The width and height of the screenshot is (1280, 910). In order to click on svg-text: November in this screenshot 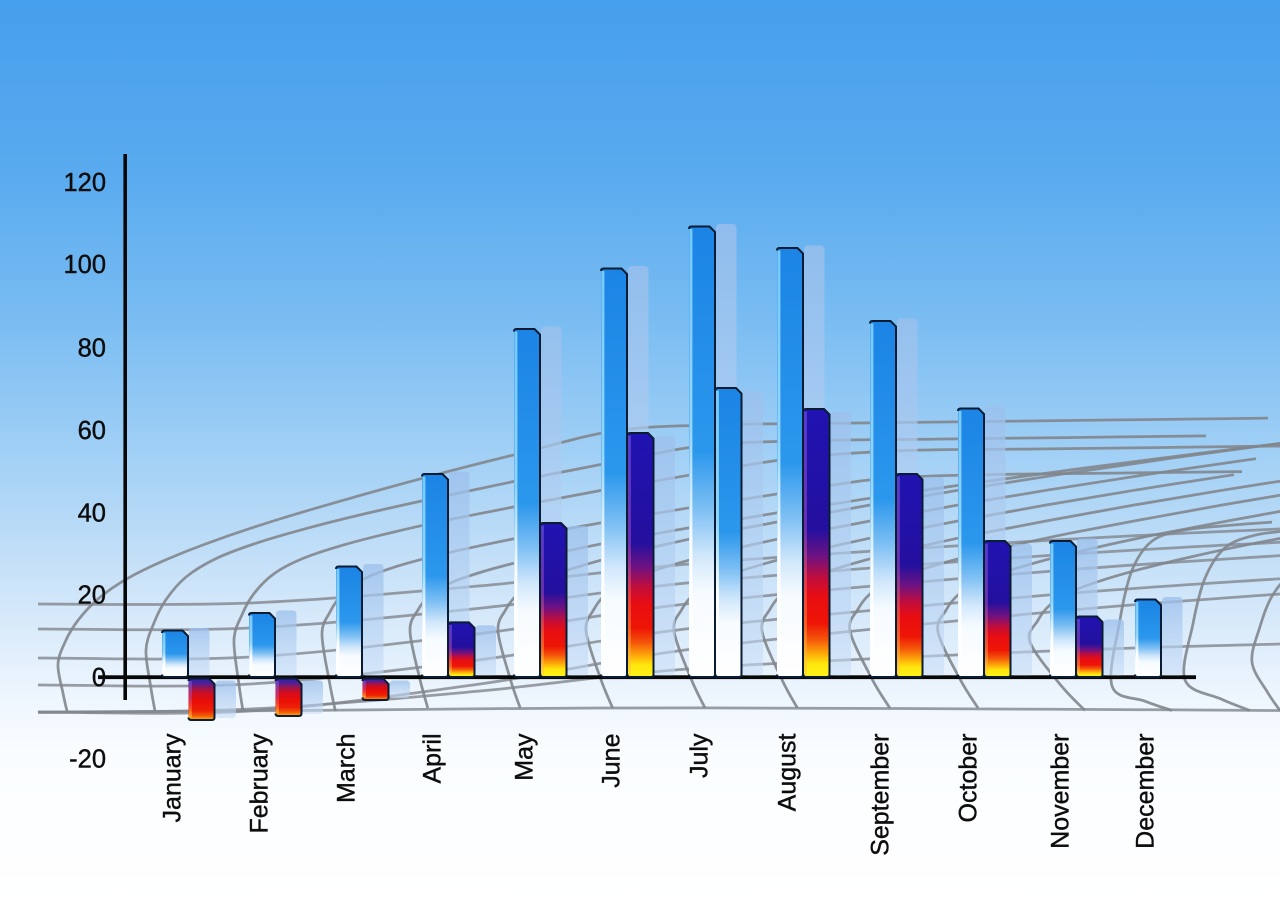, I will do `click(1061, 791)`.